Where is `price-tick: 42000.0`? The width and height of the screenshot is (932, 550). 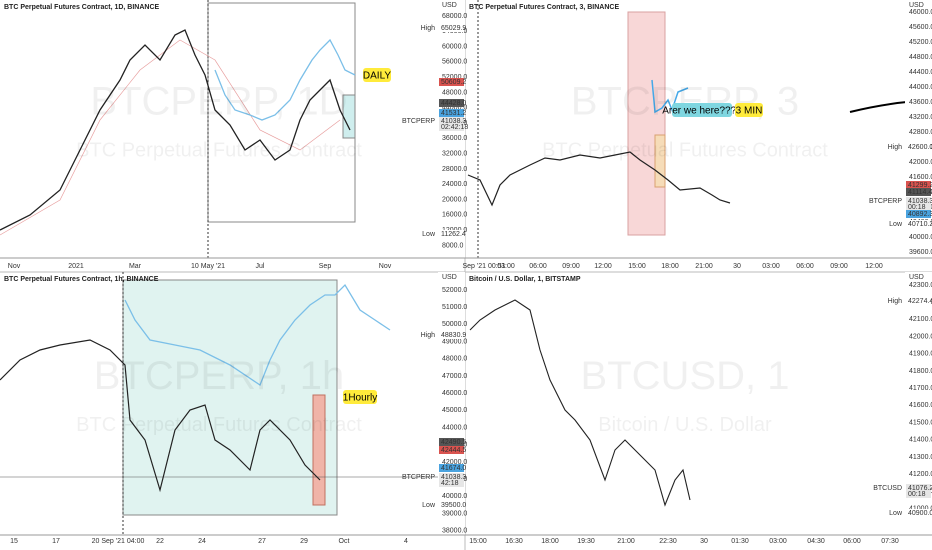 price-tick: 42000.0 is located at coordinates (920, 162).